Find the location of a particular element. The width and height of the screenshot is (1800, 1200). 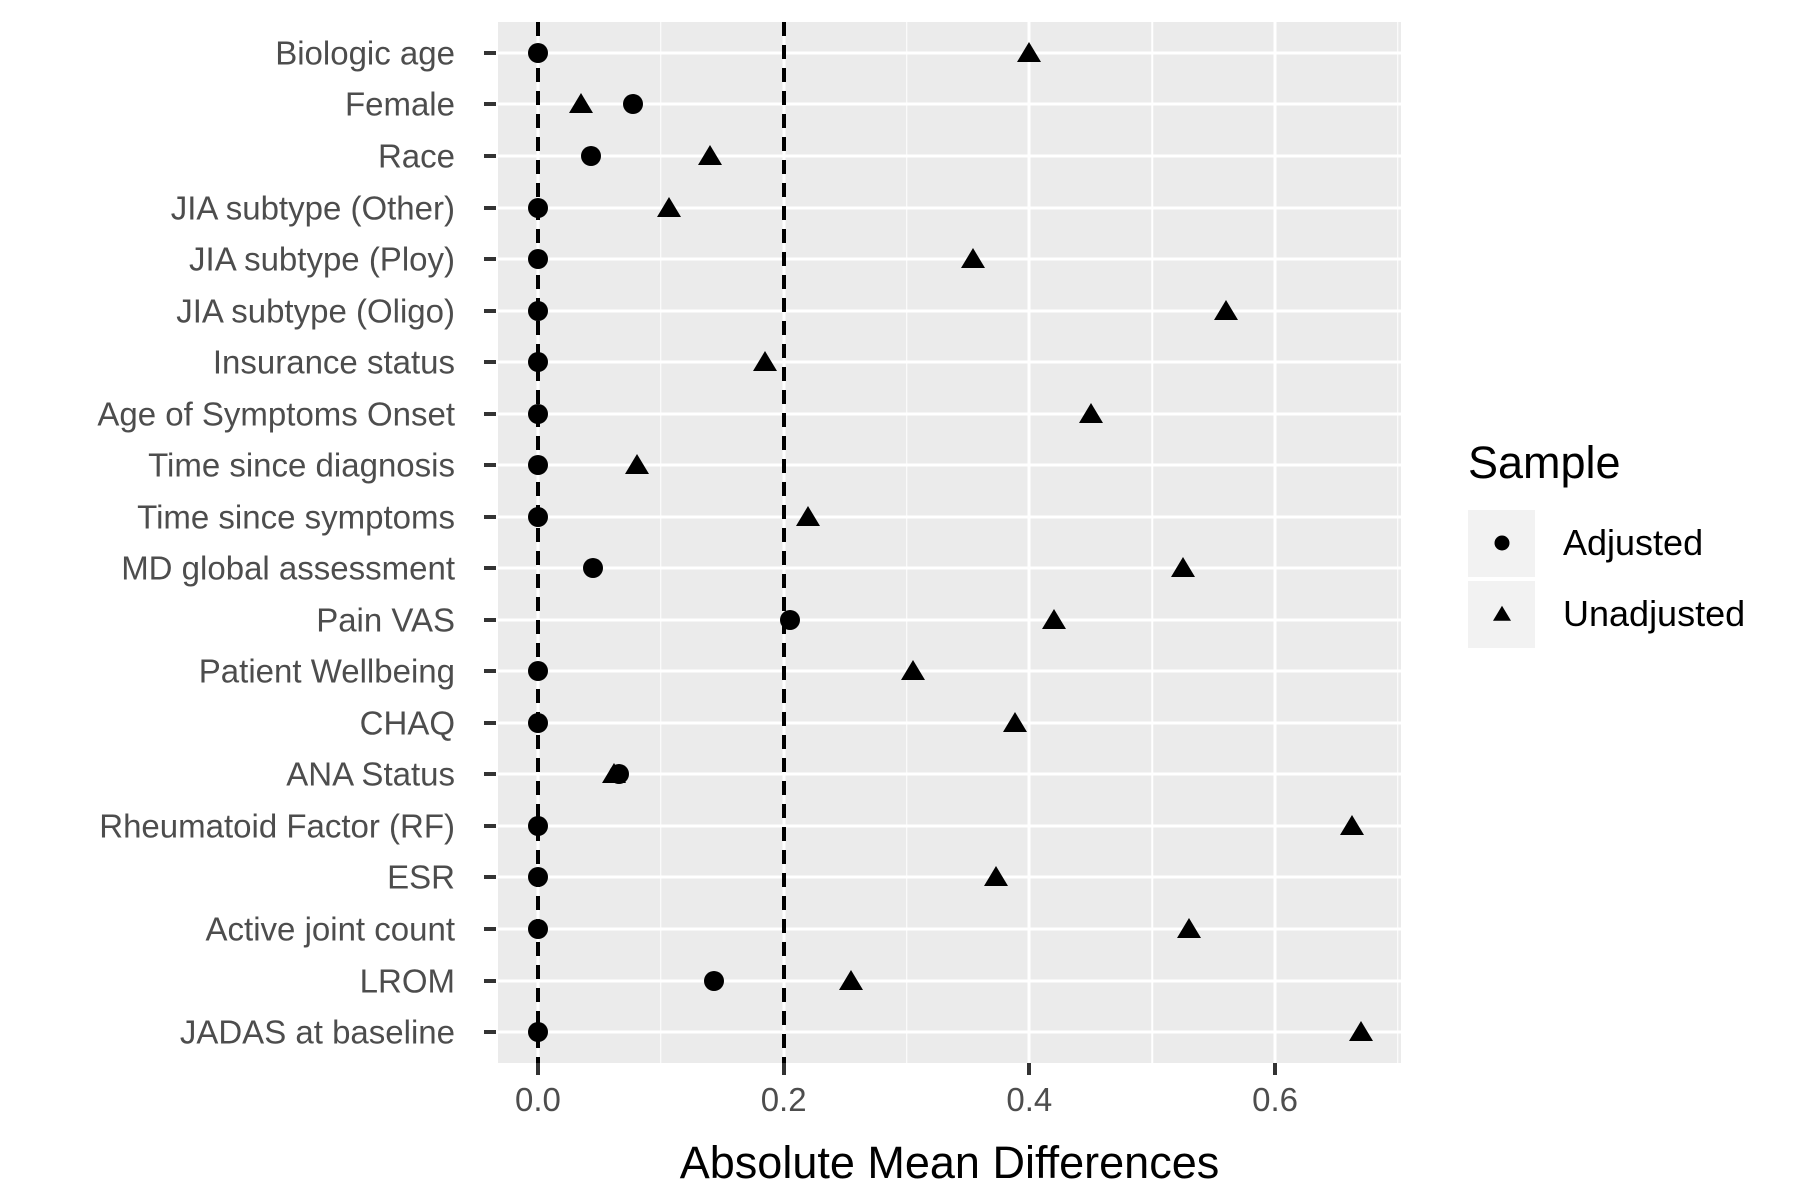

legend-entry-unadjusted: Unadjusted is located at coordinates (1607, 614).